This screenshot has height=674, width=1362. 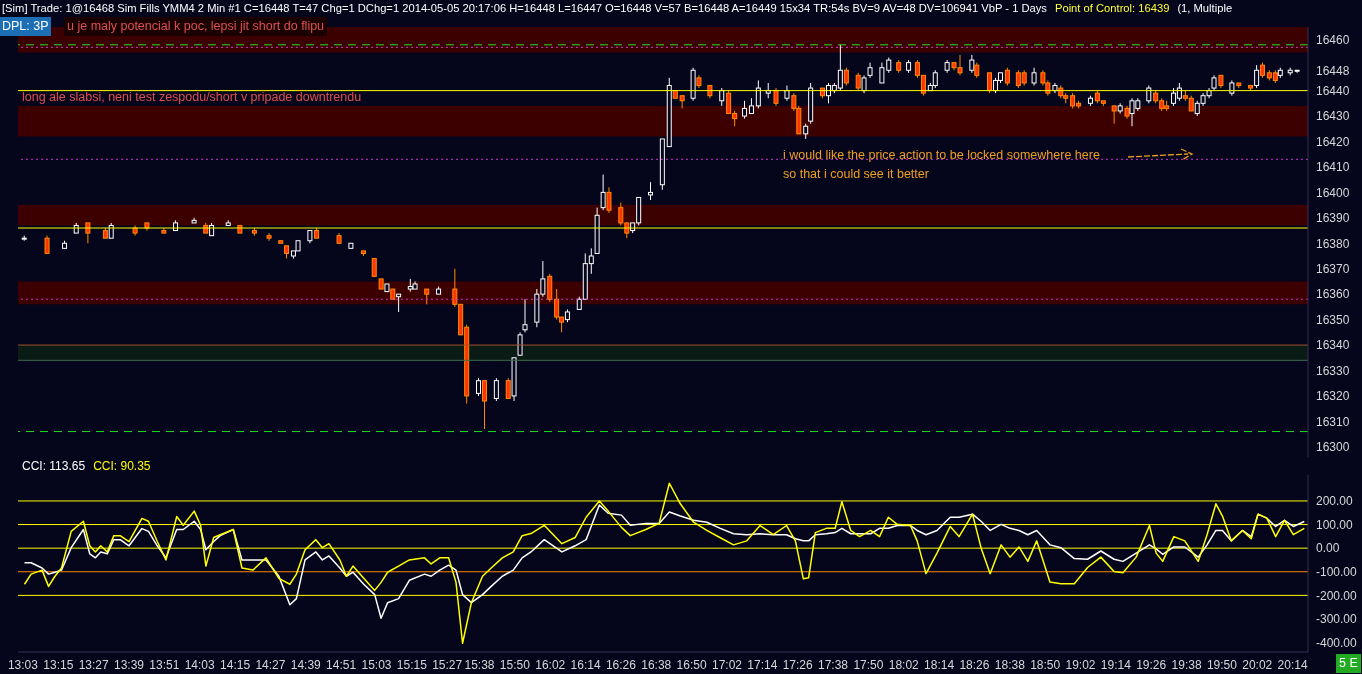 I want to click on x-tick-label: 18:02, so click(x=904, y=664).